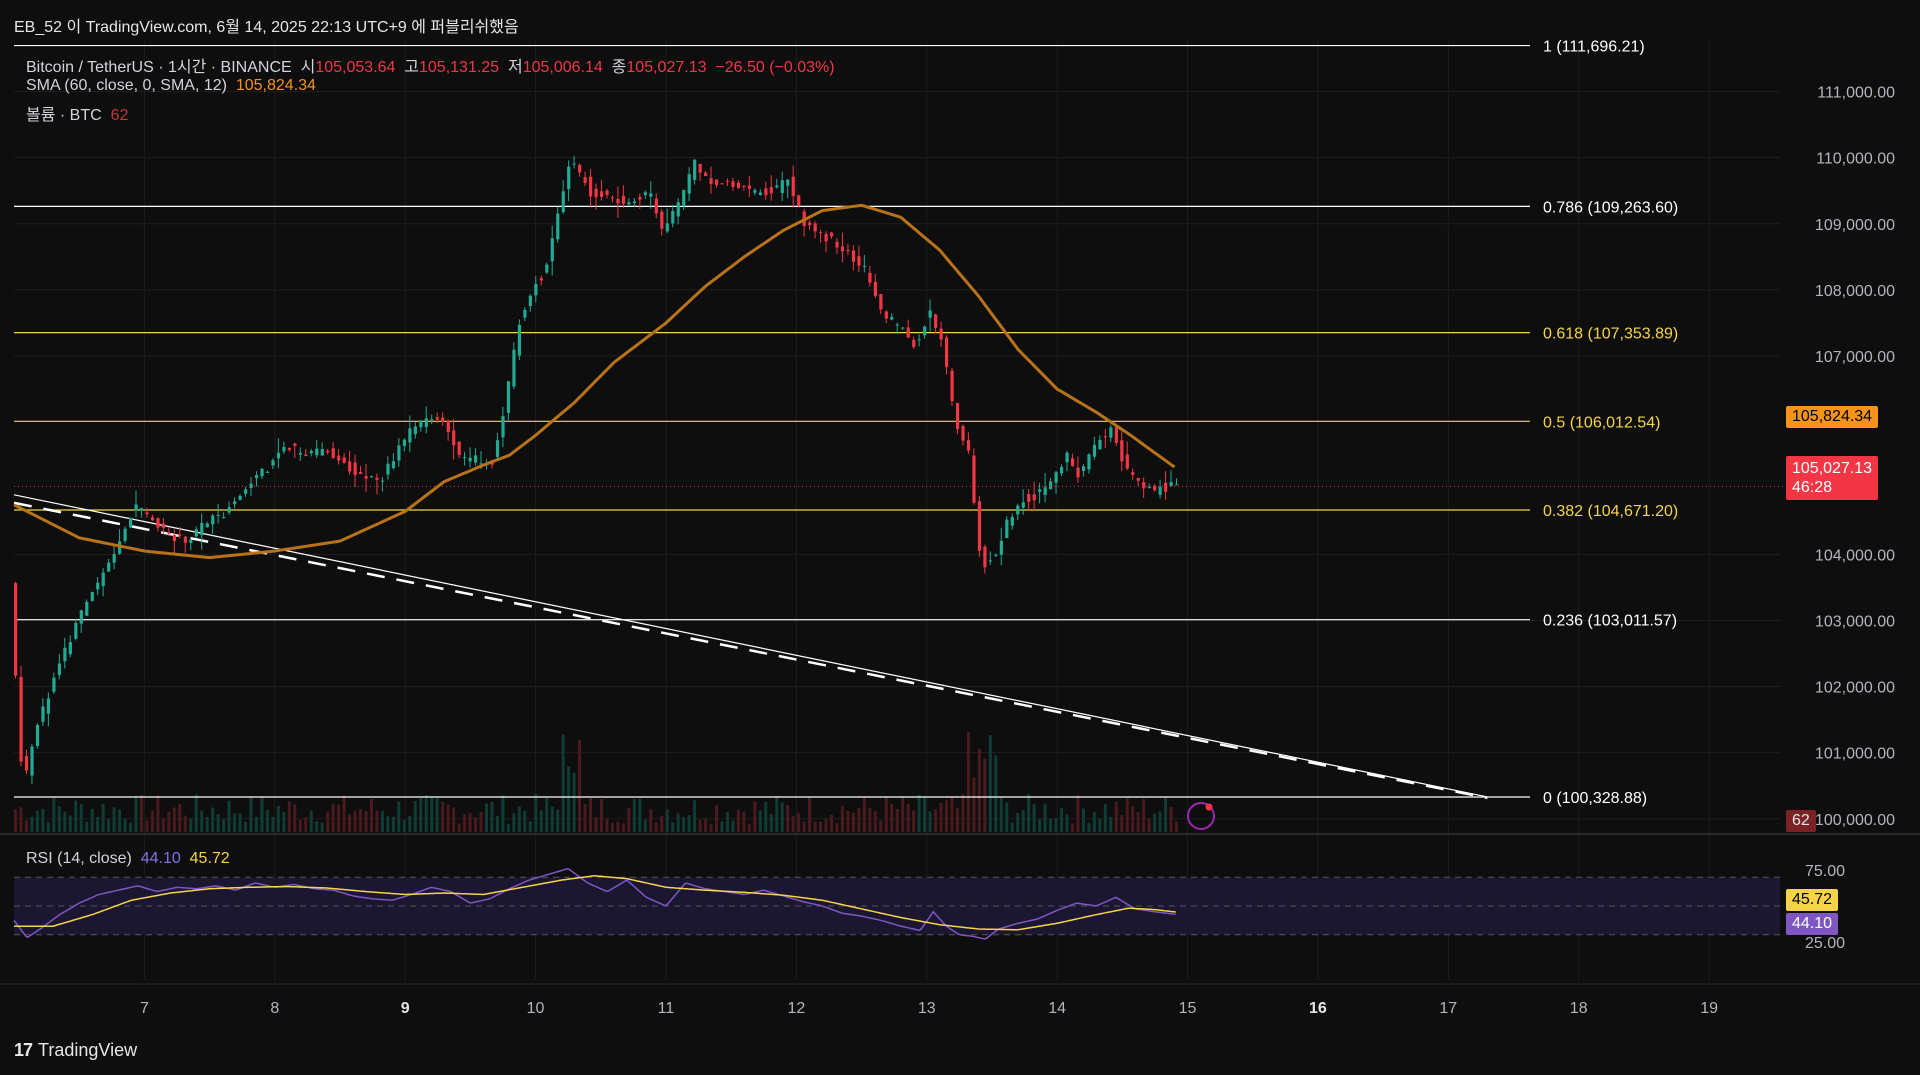  Describe the element at coordinates (1832, 468) in the screenshot. I see `current-price-value: 105,027.13` at that location.